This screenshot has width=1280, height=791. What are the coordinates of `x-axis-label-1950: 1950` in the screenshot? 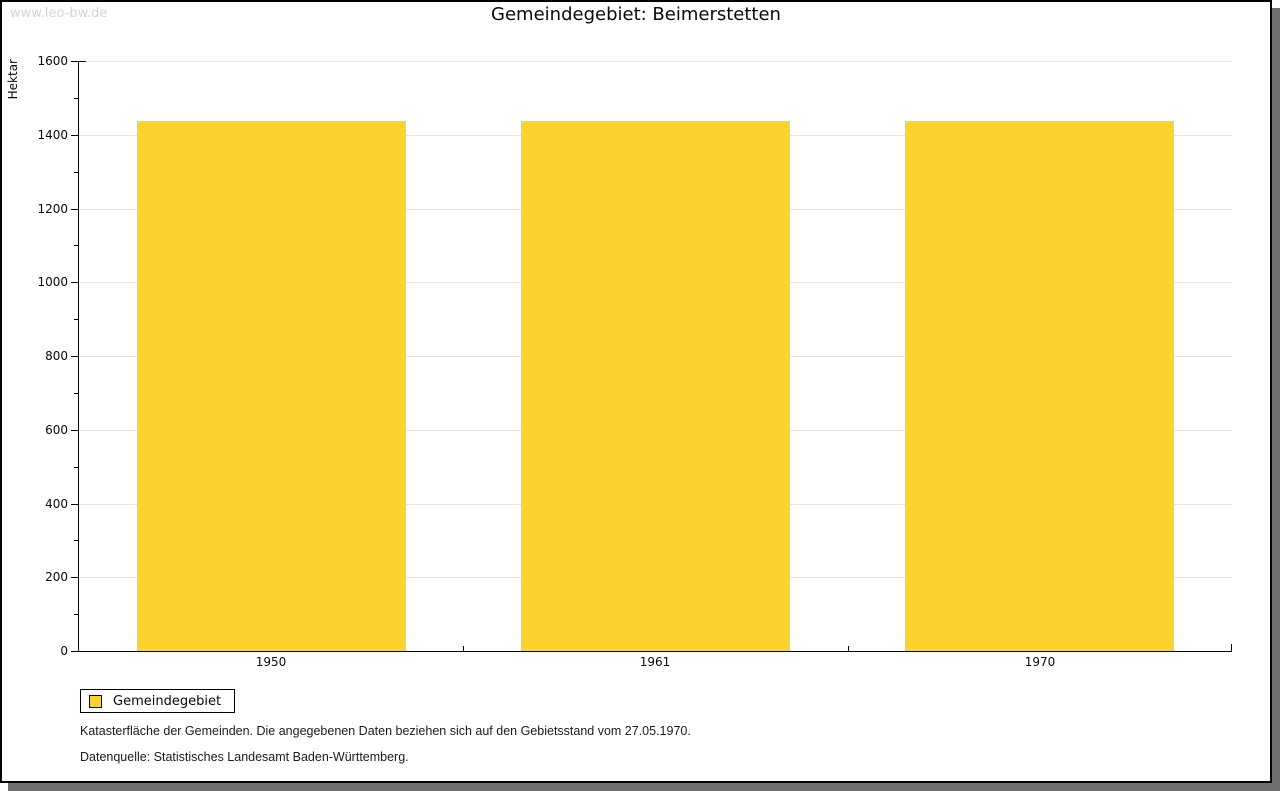 It's located at (271, 662).